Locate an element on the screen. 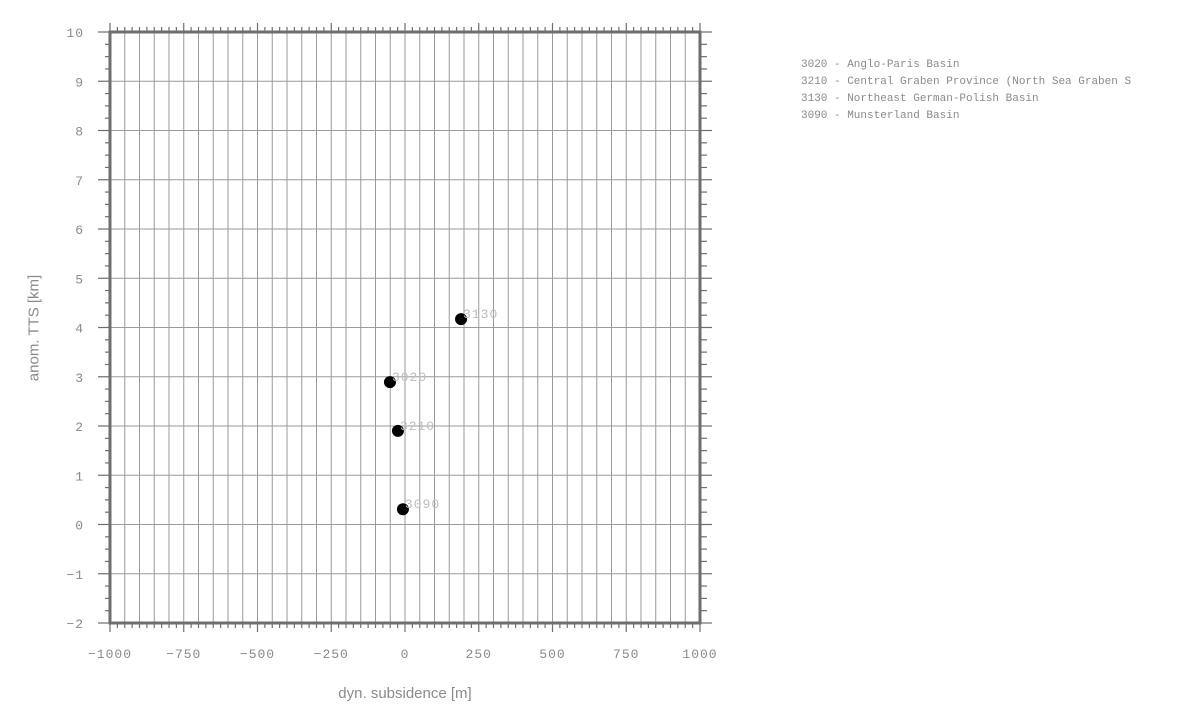  point-label: 3090 is located at coordinates (422, 504).